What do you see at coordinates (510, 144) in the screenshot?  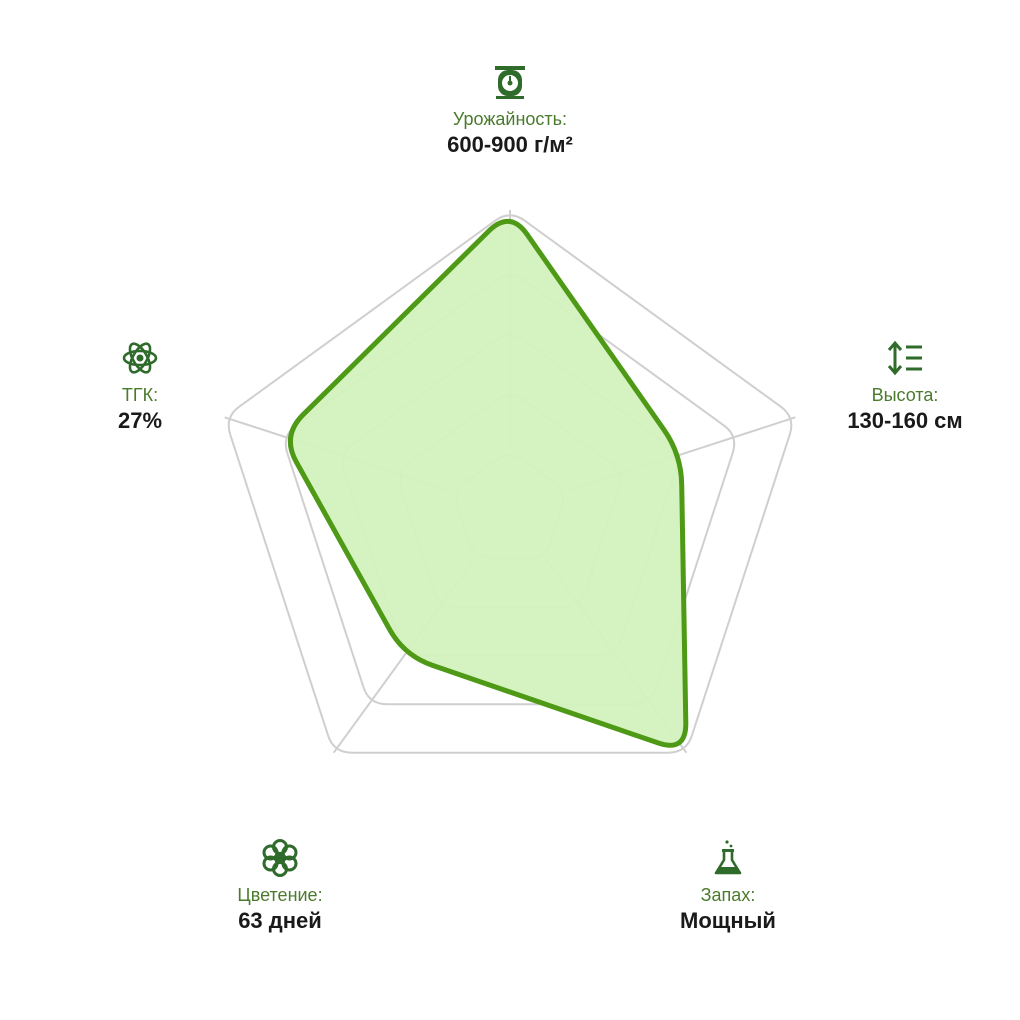 I see `axis-value-yield: 600-900 г/м²` at bounding box center [510, 144].